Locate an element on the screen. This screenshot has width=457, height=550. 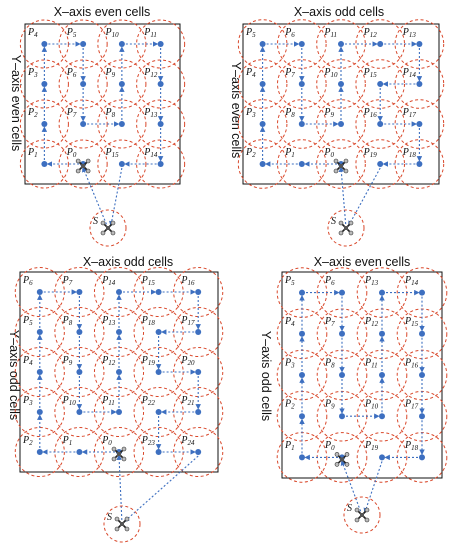
waypoint-label: P14 is located at coordinates (150, 153).